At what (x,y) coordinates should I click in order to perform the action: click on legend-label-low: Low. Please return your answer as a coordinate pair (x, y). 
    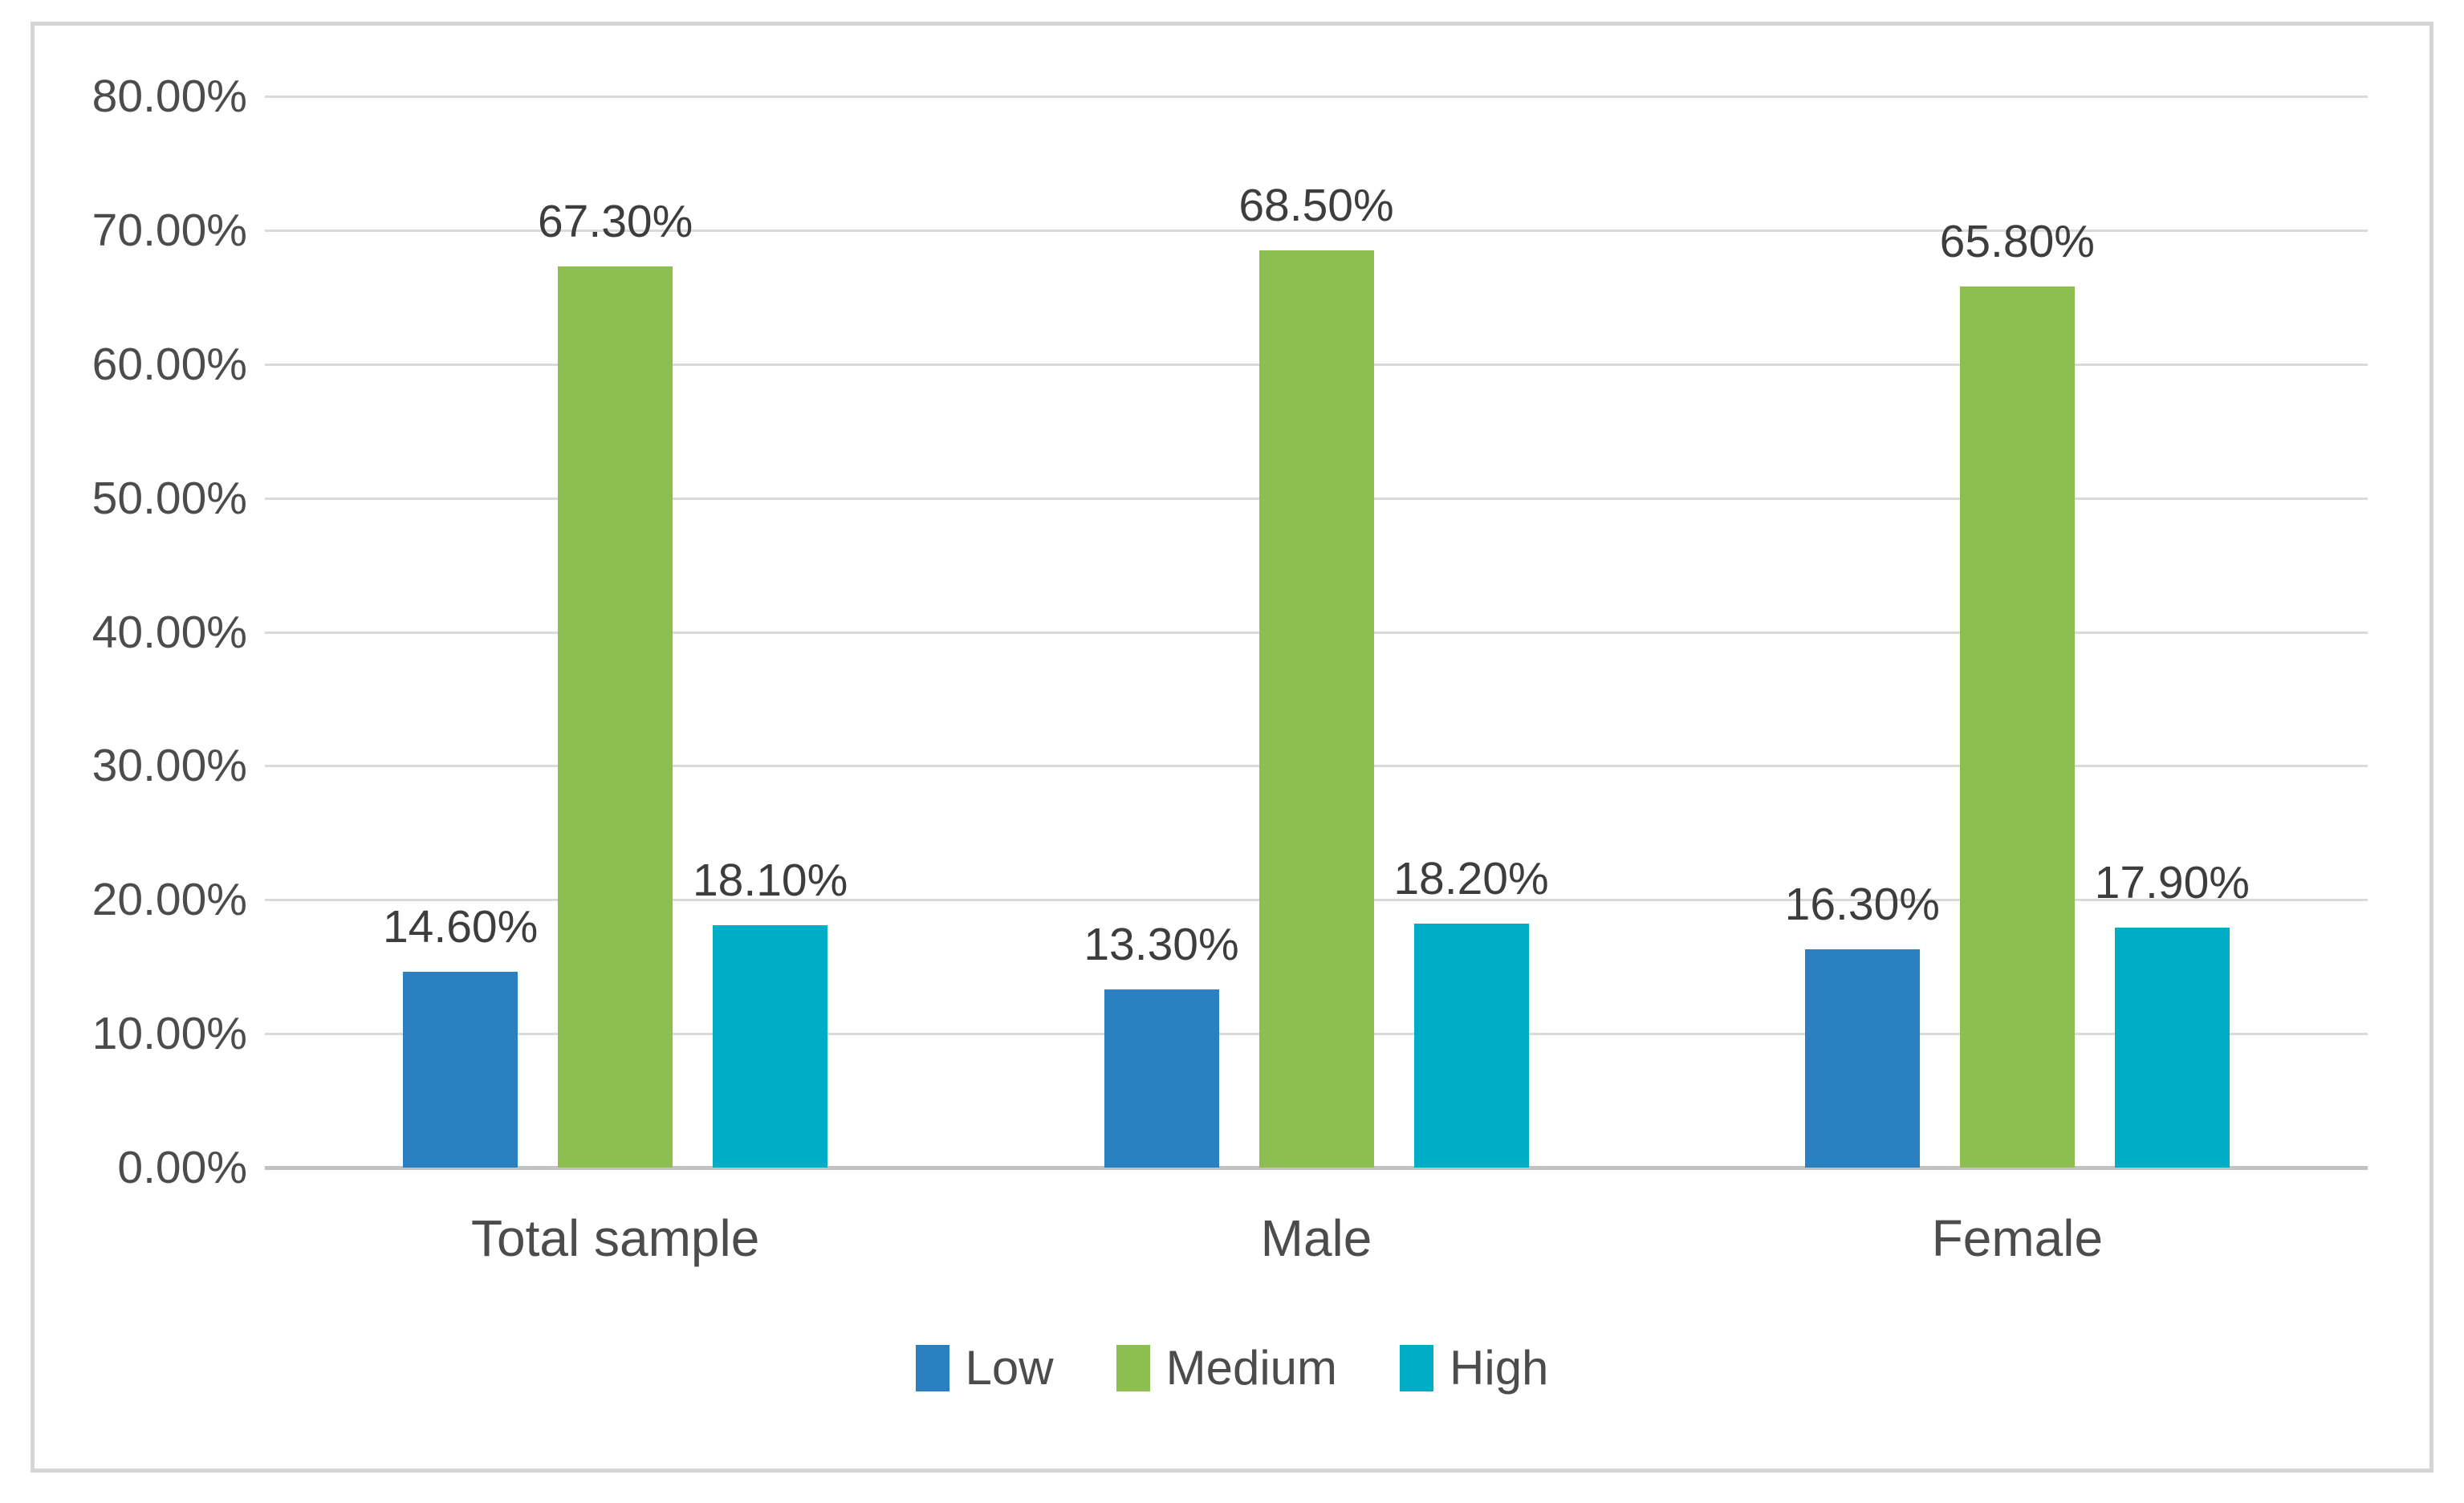
    Looking at the image, I should click on (1009, 1368).